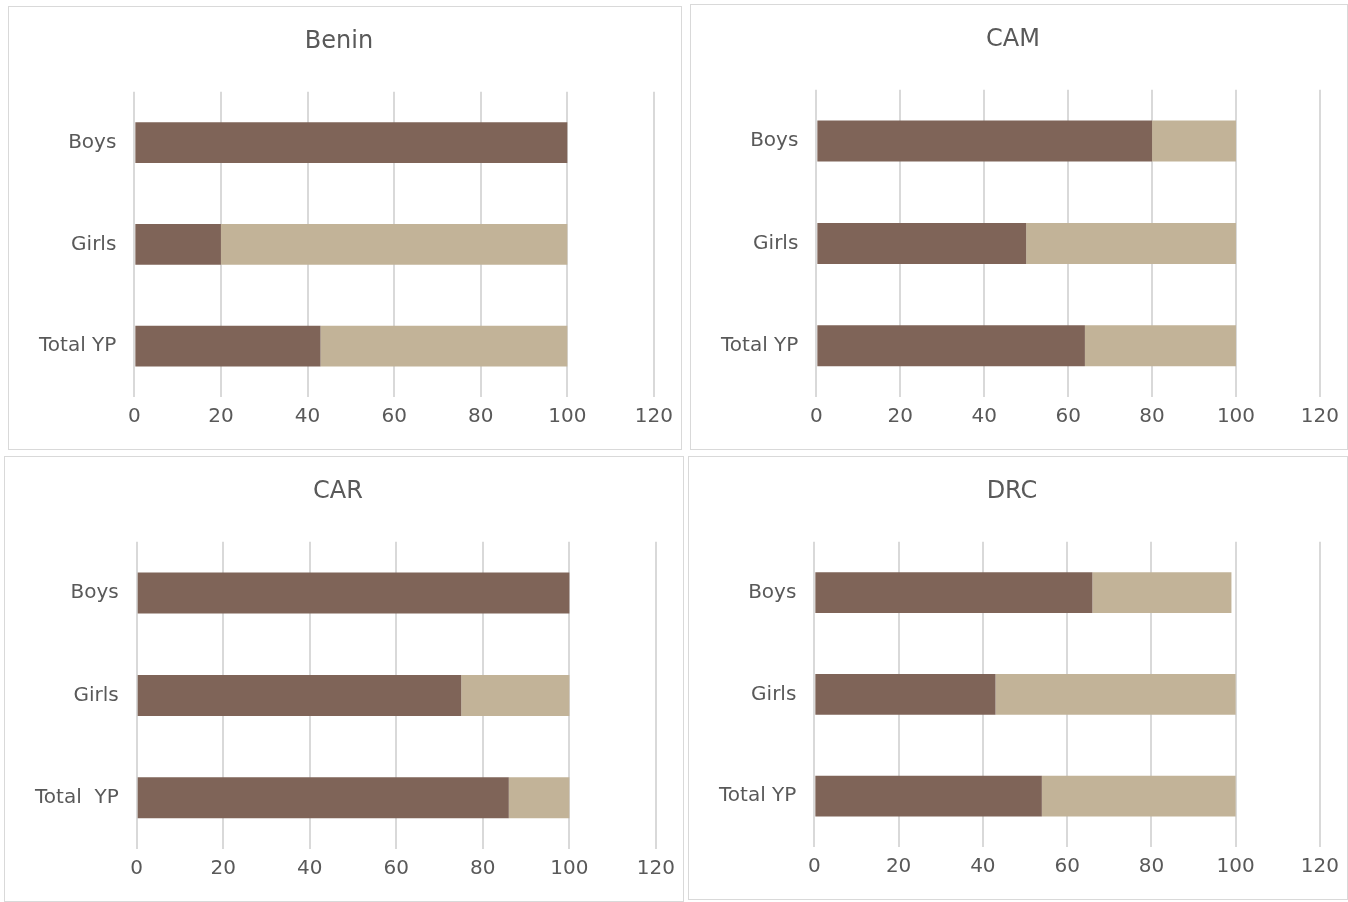 This screenshot has height=902, width=1348. Describe the element at coordinates (1013, 37) in the screenshot. I see `chart-title: CAM` at that location.